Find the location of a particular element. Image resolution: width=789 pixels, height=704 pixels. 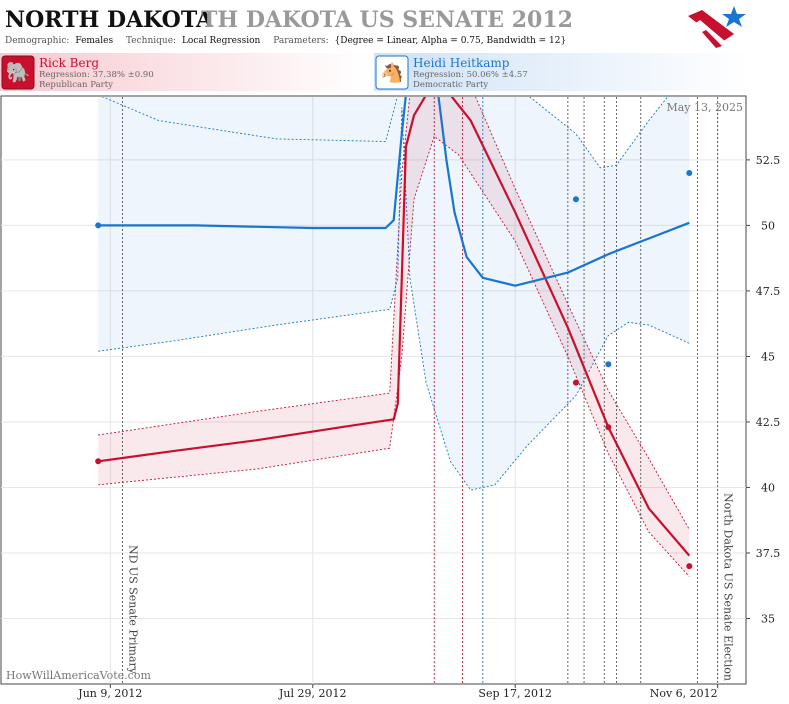

event-label: North Dakota US Senate Election is located at coordinates (728, 587).